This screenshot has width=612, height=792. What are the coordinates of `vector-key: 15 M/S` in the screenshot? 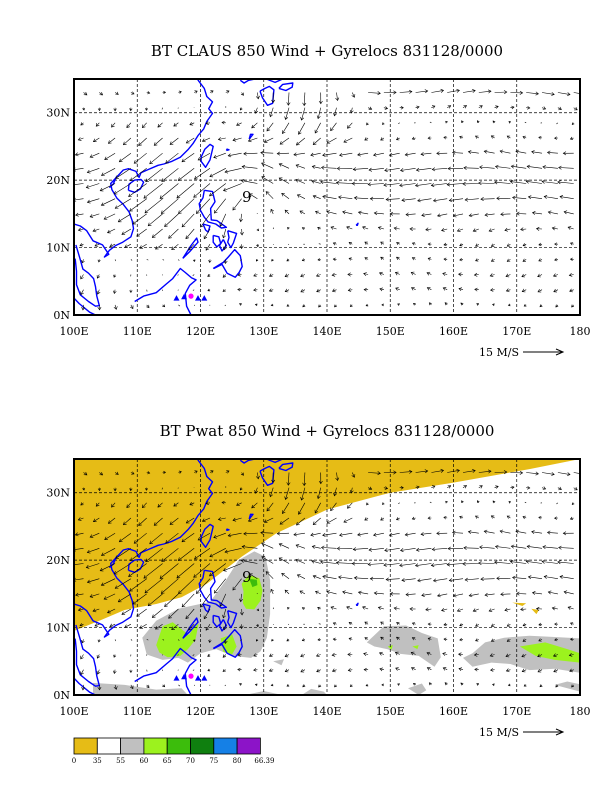 It's located at (522, 352).